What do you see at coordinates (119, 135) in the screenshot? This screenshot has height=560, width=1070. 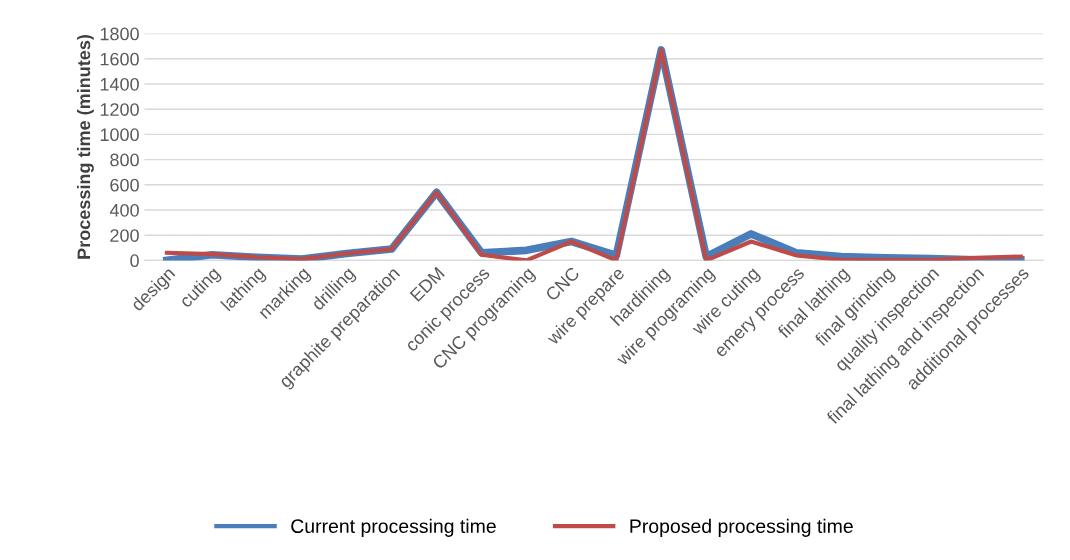 I see `y-tick-label: 1000` at bounding box center [119, 135].